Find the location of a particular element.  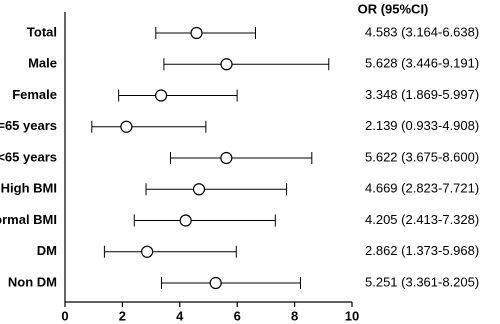

value-label: 5.622 (3.675-8.600) is located at coordinates (422, 156).